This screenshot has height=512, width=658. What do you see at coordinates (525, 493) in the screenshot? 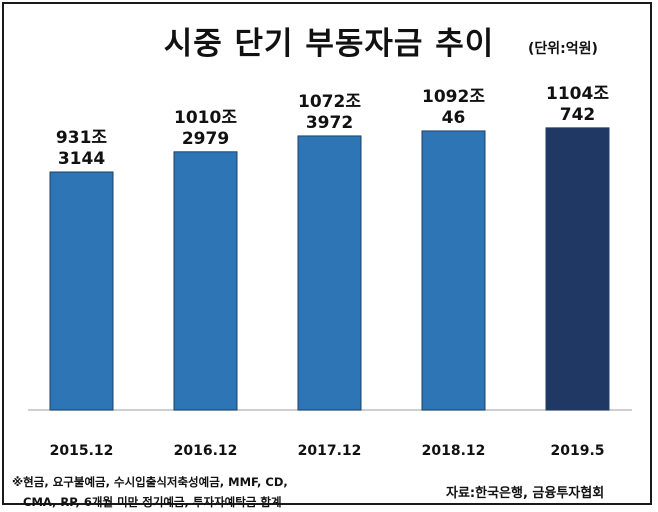
I see `source-label: 자료:한국은행, 금융투자협회` at bounding box center [525, 493].